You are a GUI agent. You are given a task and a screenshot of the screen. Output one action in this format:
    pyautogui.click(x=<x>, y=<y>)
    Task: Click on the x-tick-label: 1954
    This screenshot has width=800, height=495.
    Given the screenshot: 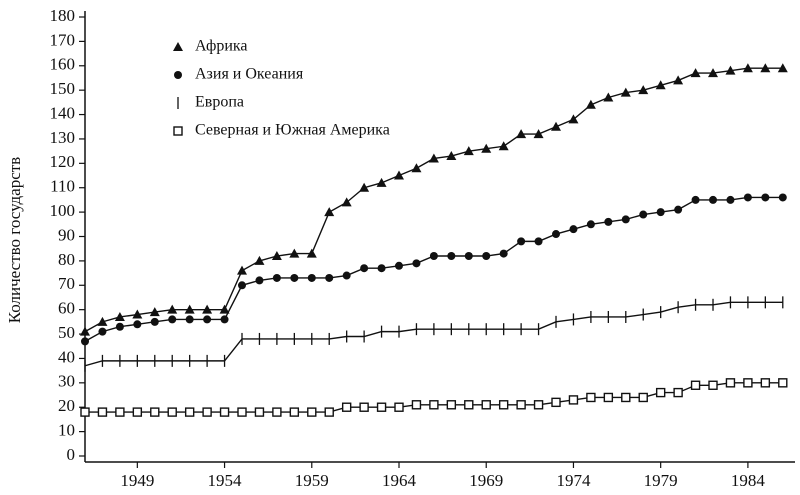 What is the action you would take?
    pyautogui.click(x=225, y=480)
    